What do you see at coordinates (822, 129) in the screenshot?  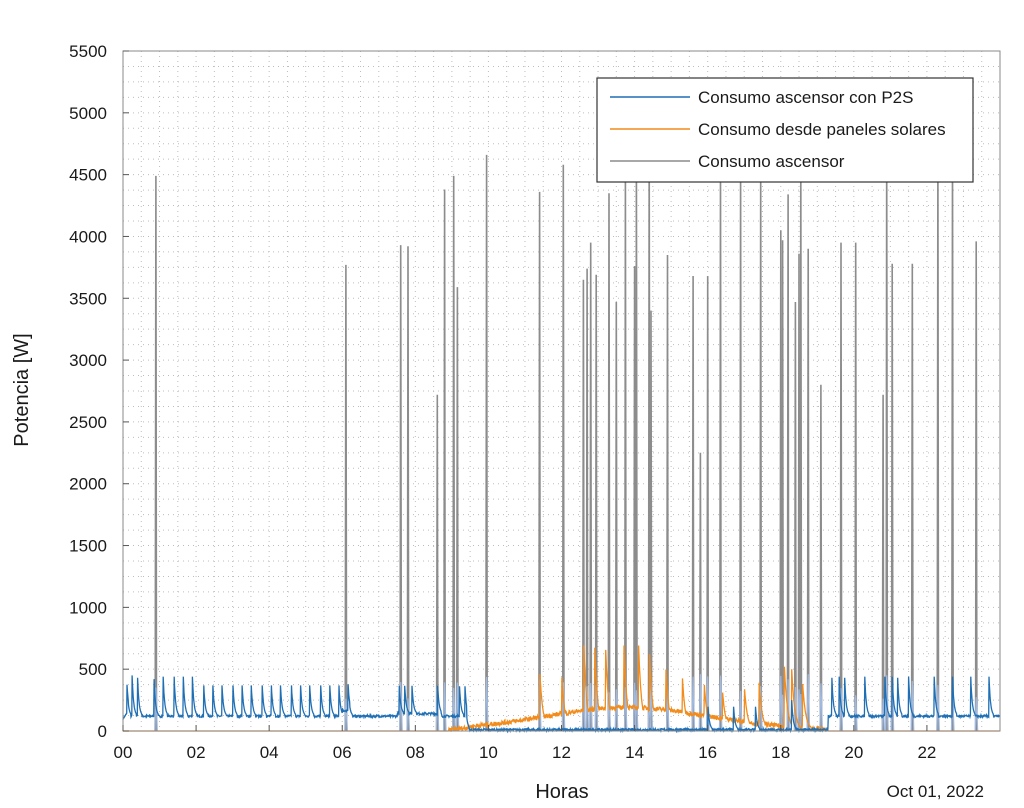 I see `legend-entry: Consumo desde paneles solares` at bounding box center [822, 129].